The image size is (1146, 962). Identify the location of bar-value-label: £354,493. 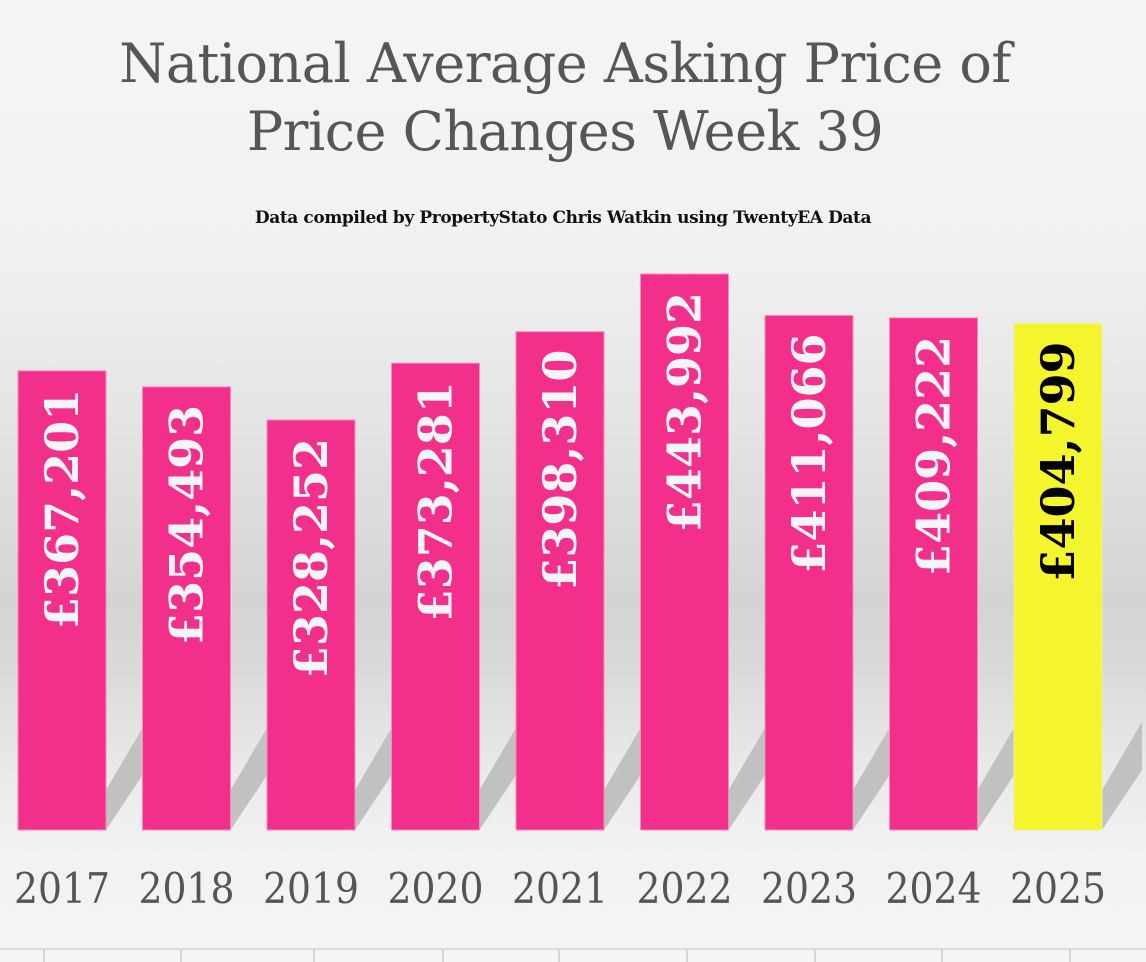
(187, 525).